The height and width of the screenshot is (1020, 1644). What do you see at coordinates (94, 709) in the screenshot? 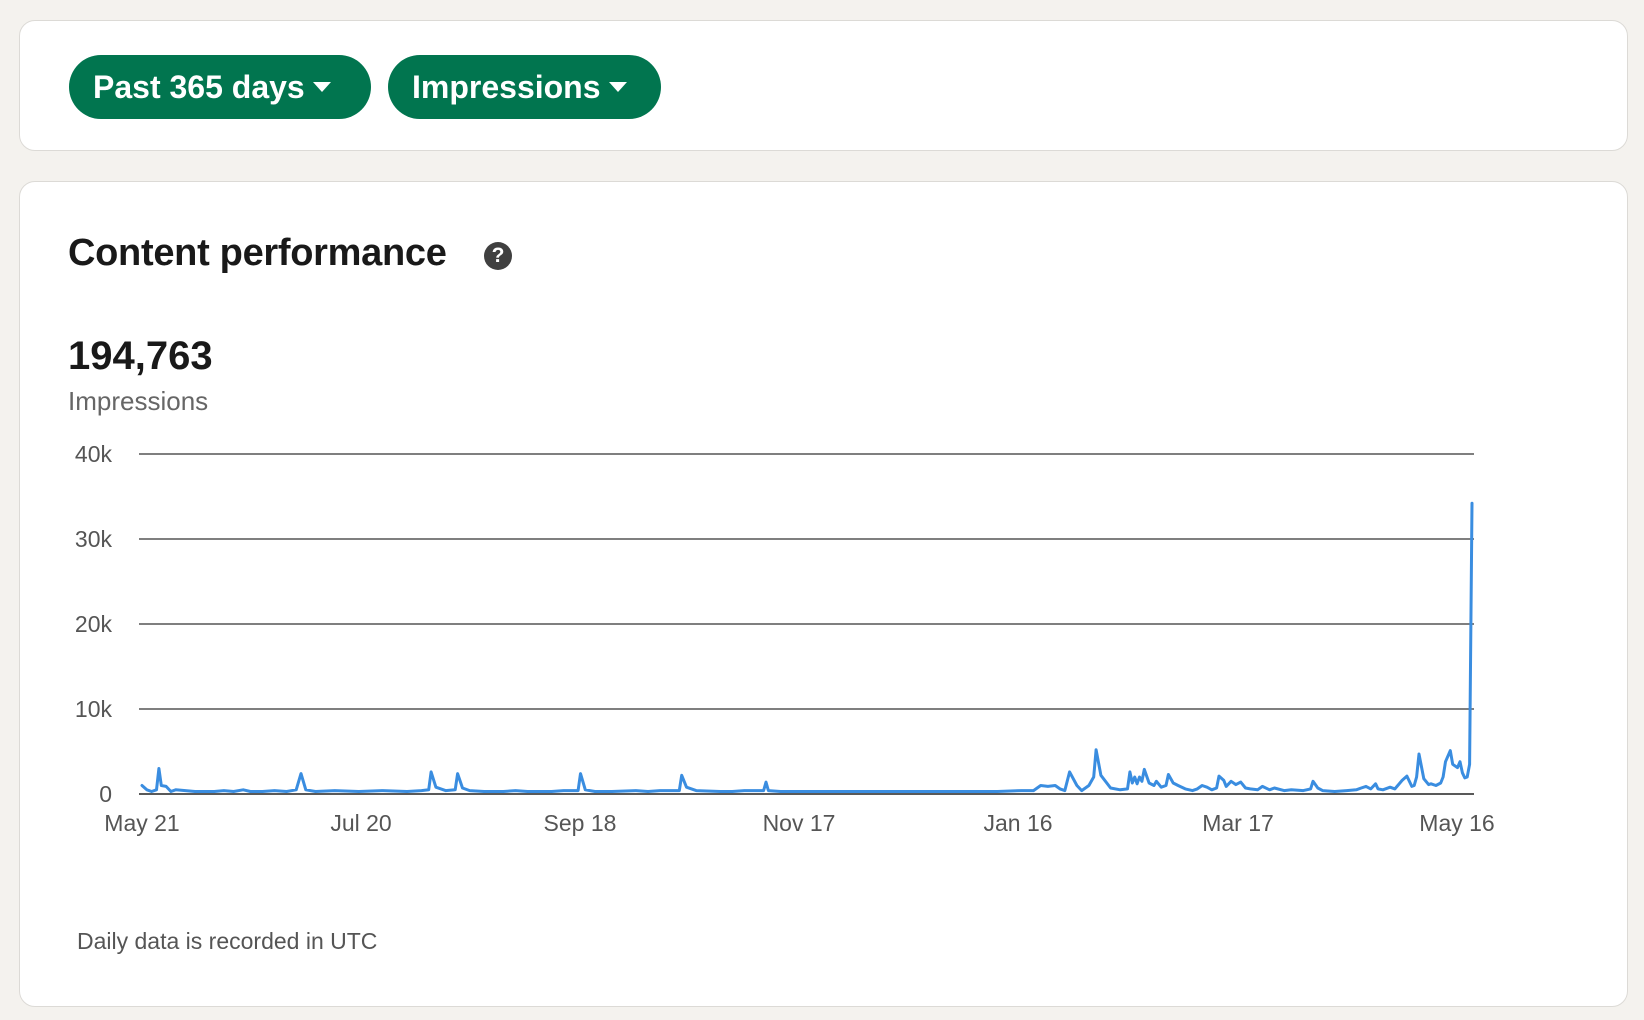
I see `y-tick-label: 10k` at bounding box center [94, 709].